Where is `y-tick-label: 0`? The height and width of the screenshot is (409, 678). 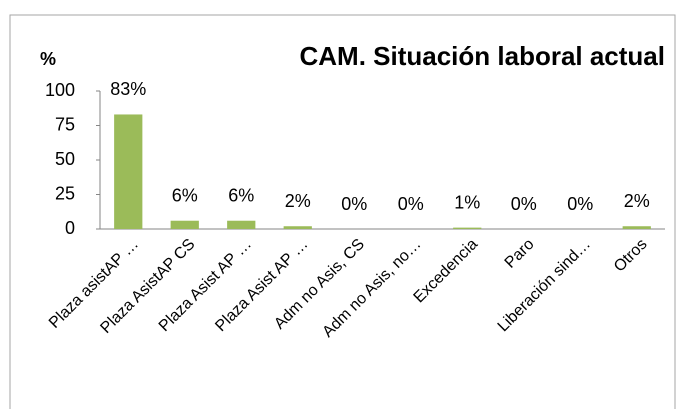
y-tick-label: 0 is located at coordinates (70, 228).